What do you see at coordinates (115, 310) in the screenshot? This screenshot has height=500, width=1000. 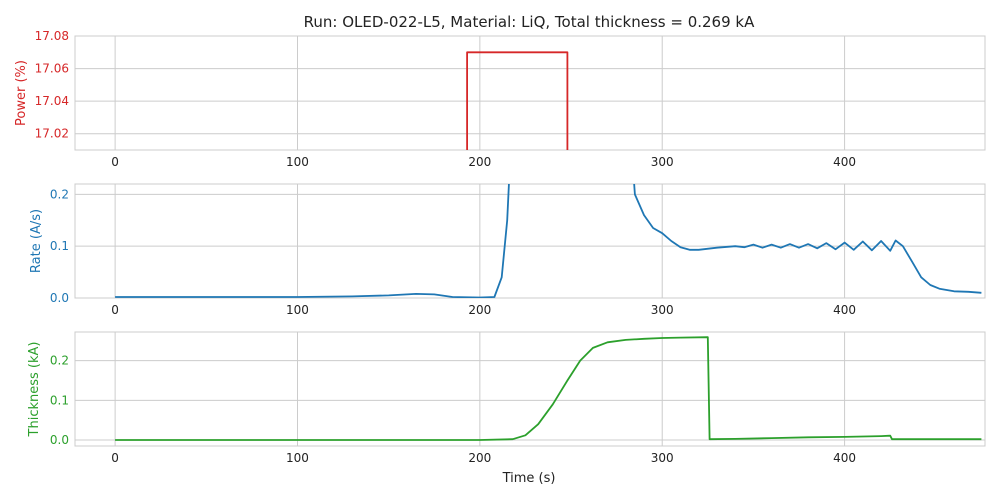 I see `rate-x-tick-label: 0` at bounding box center [115, 310].